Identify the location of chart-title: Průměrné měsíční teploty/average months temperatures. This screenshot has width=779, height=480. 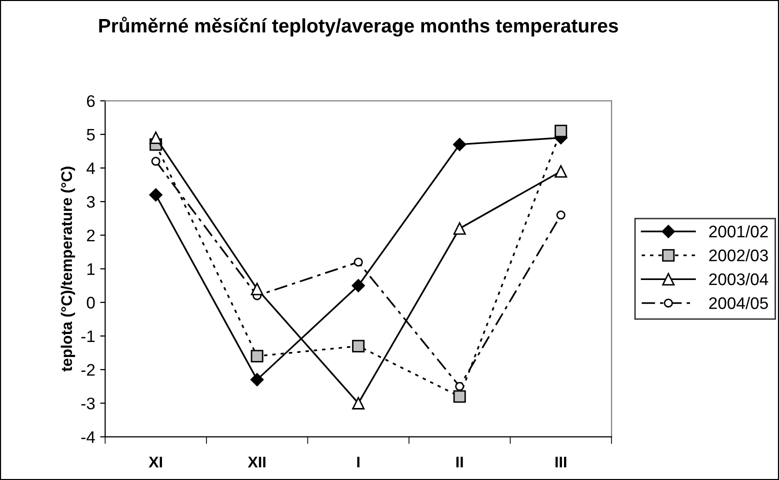
(358, 26).